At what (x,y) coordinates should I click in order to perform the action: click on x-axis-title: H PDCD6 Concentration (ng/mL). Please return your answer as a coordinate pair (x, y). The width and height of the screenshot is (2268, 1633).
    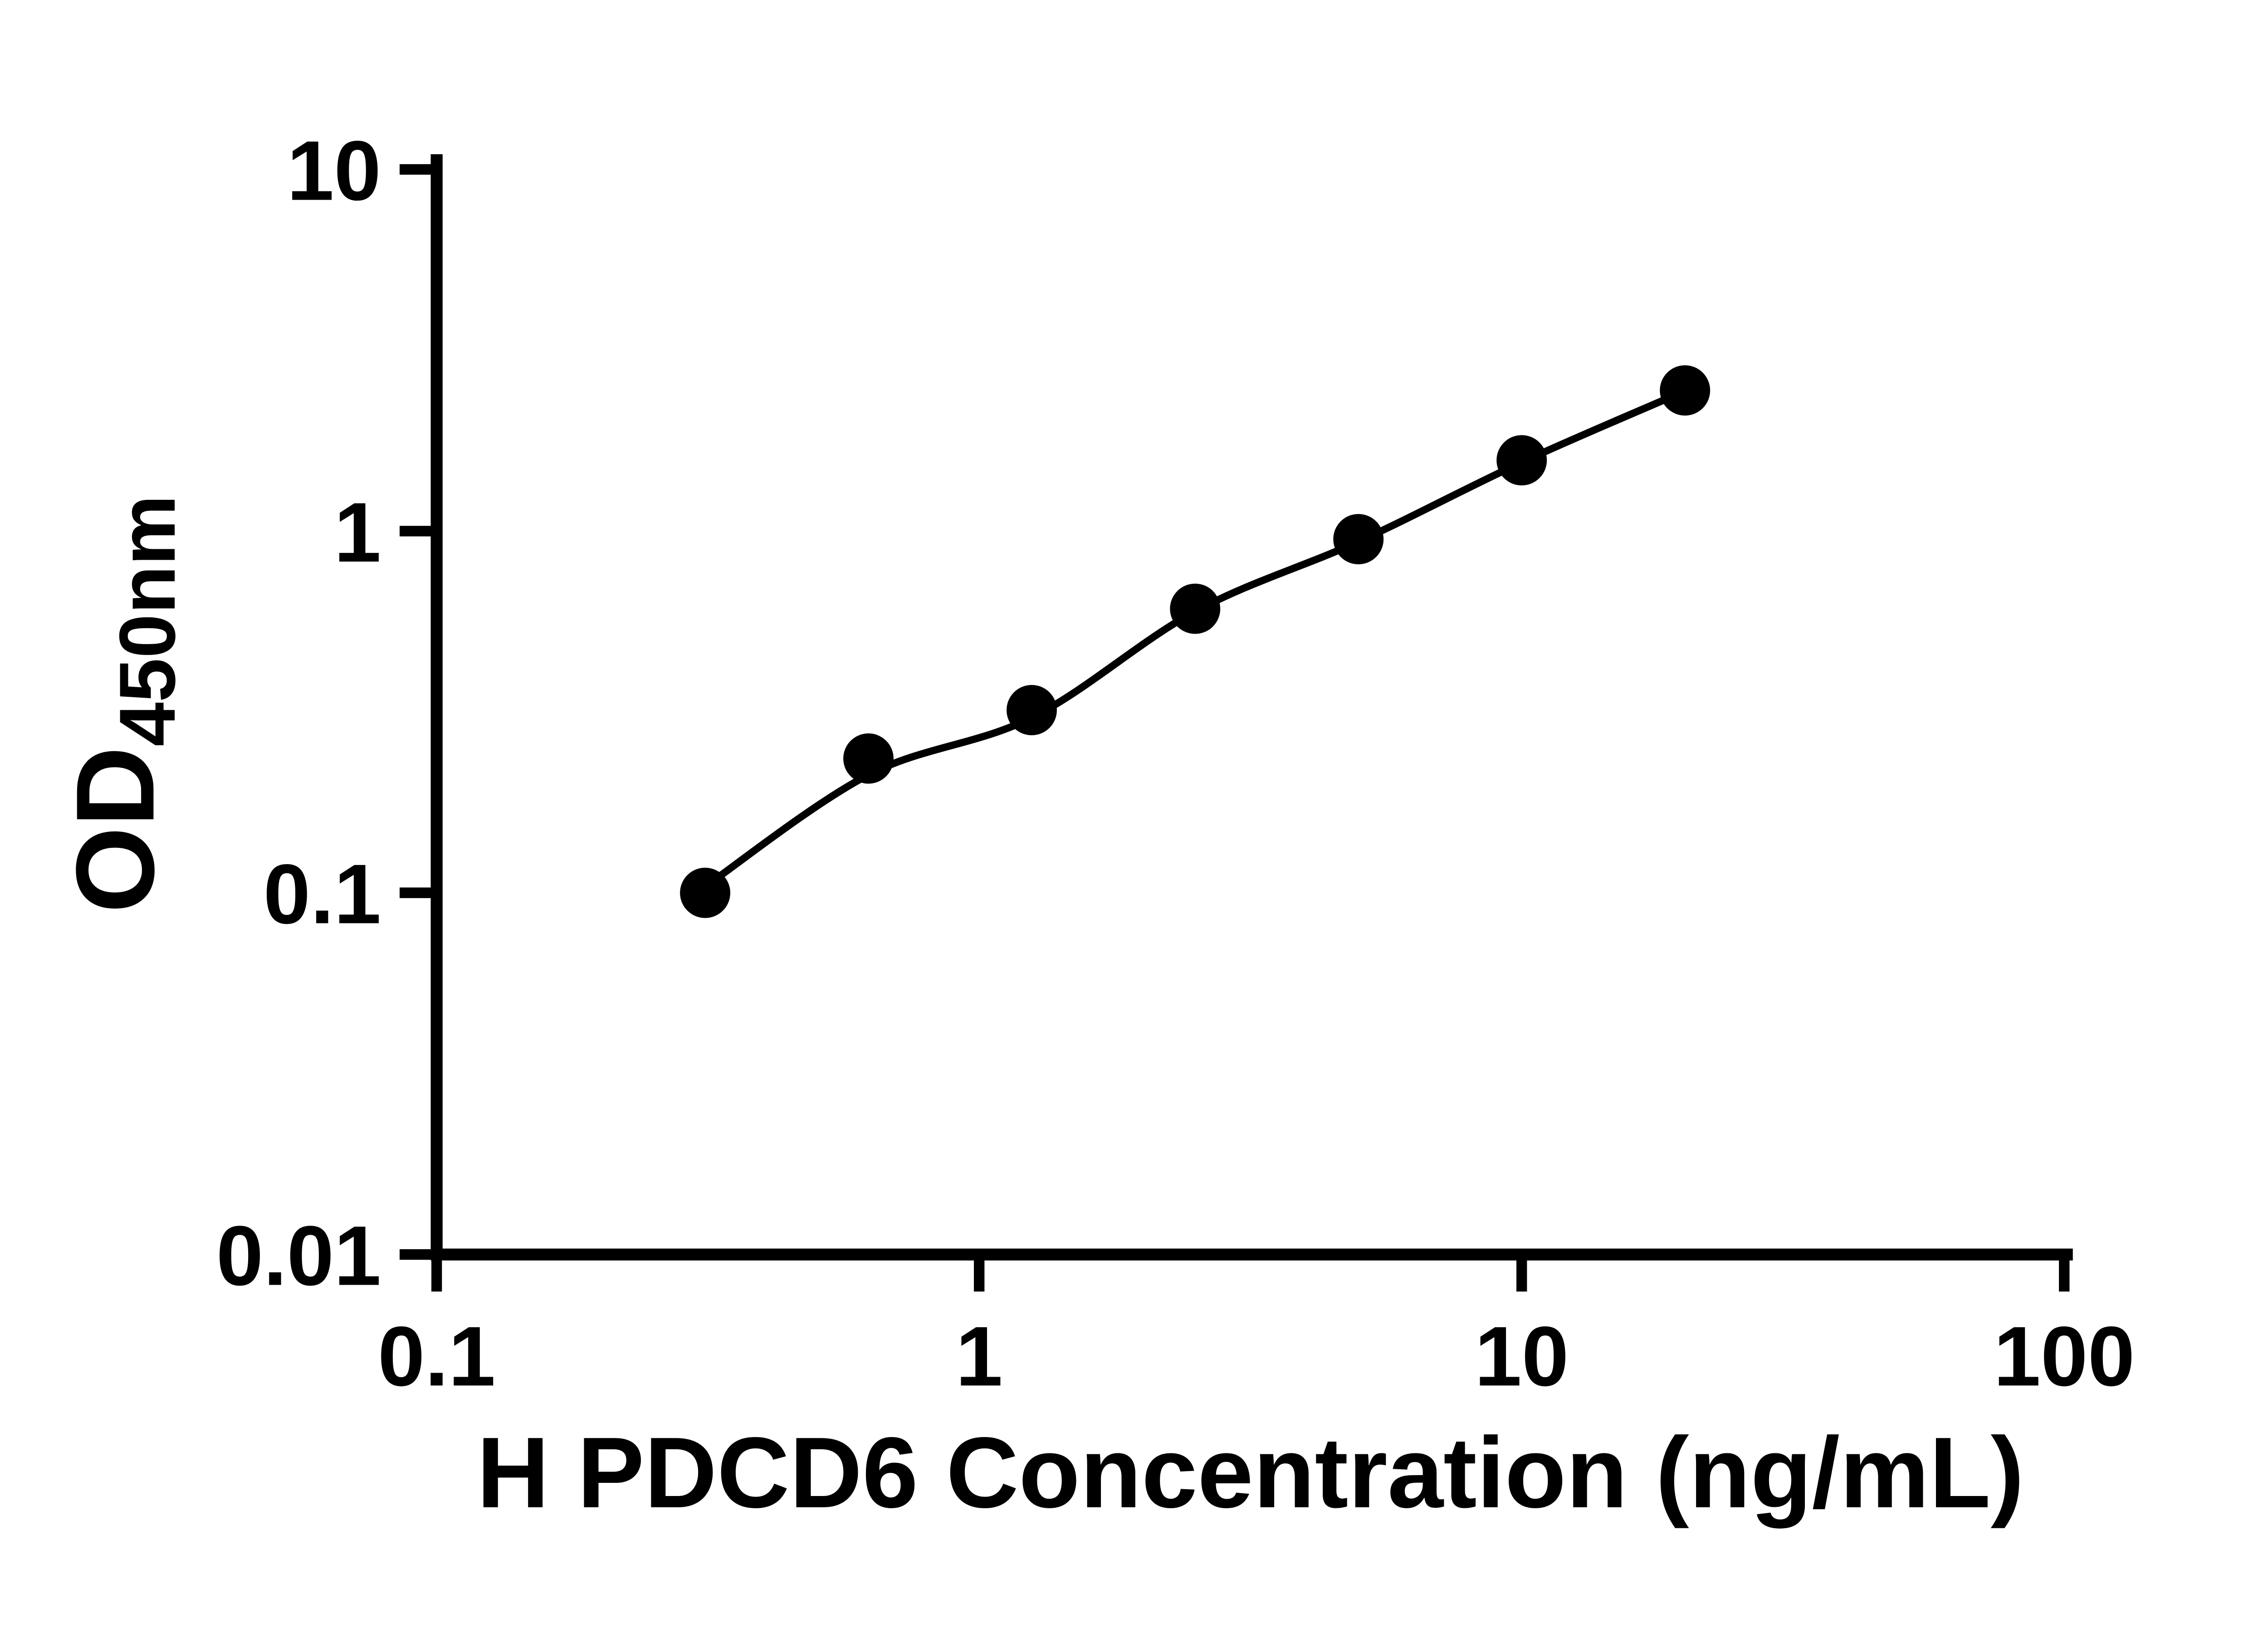
    Looking at the image, I should click on (1251, 1472).